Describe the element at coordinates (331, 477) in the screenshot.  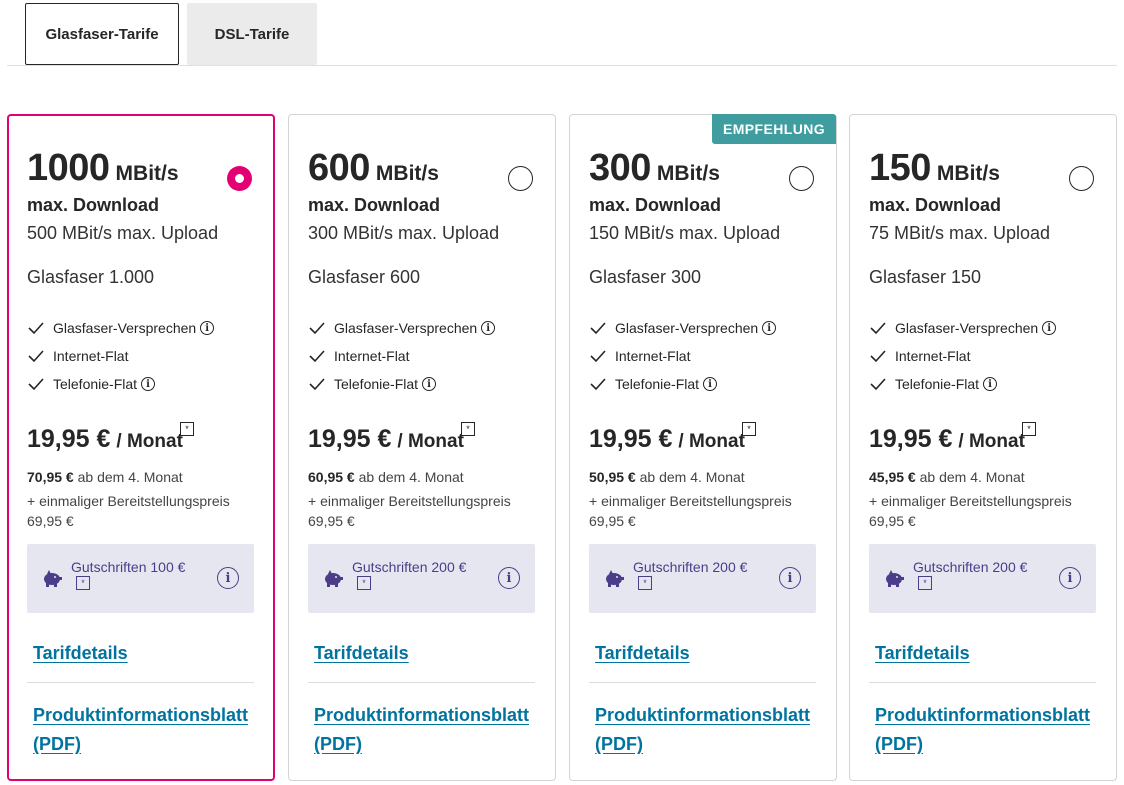
I see `after-price-value: 60,95 €` at that location.